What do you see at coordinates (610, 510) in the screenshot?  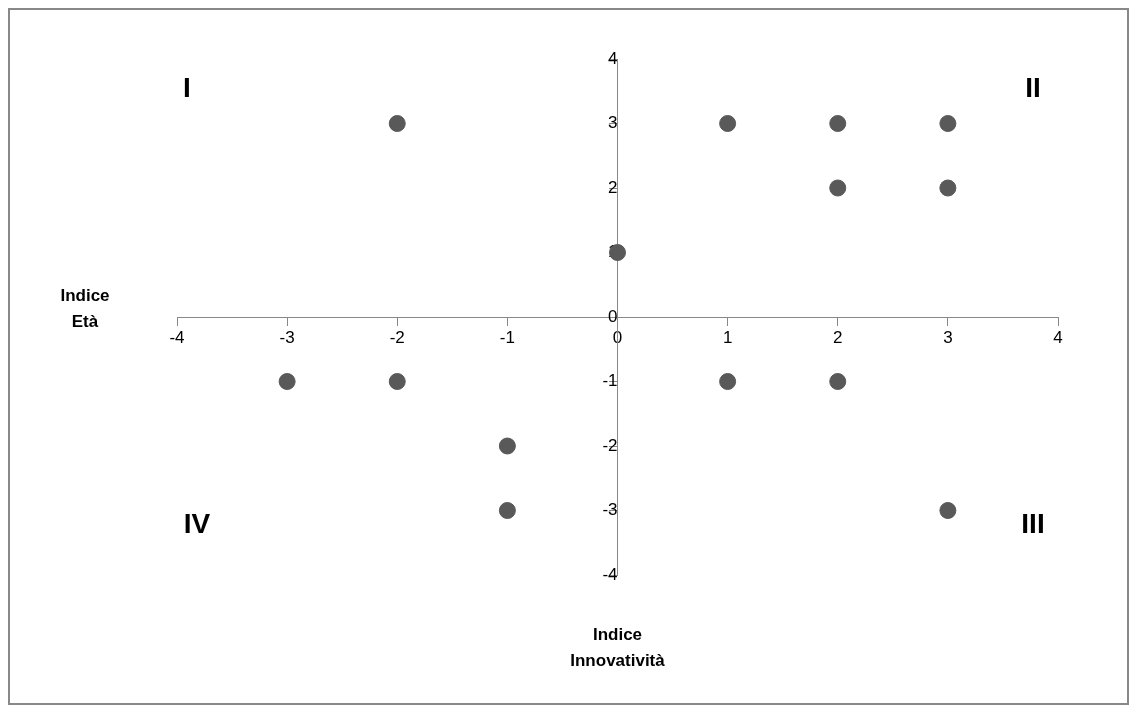 I see `y-tick-label: -3` at bounding box center [610, 510].